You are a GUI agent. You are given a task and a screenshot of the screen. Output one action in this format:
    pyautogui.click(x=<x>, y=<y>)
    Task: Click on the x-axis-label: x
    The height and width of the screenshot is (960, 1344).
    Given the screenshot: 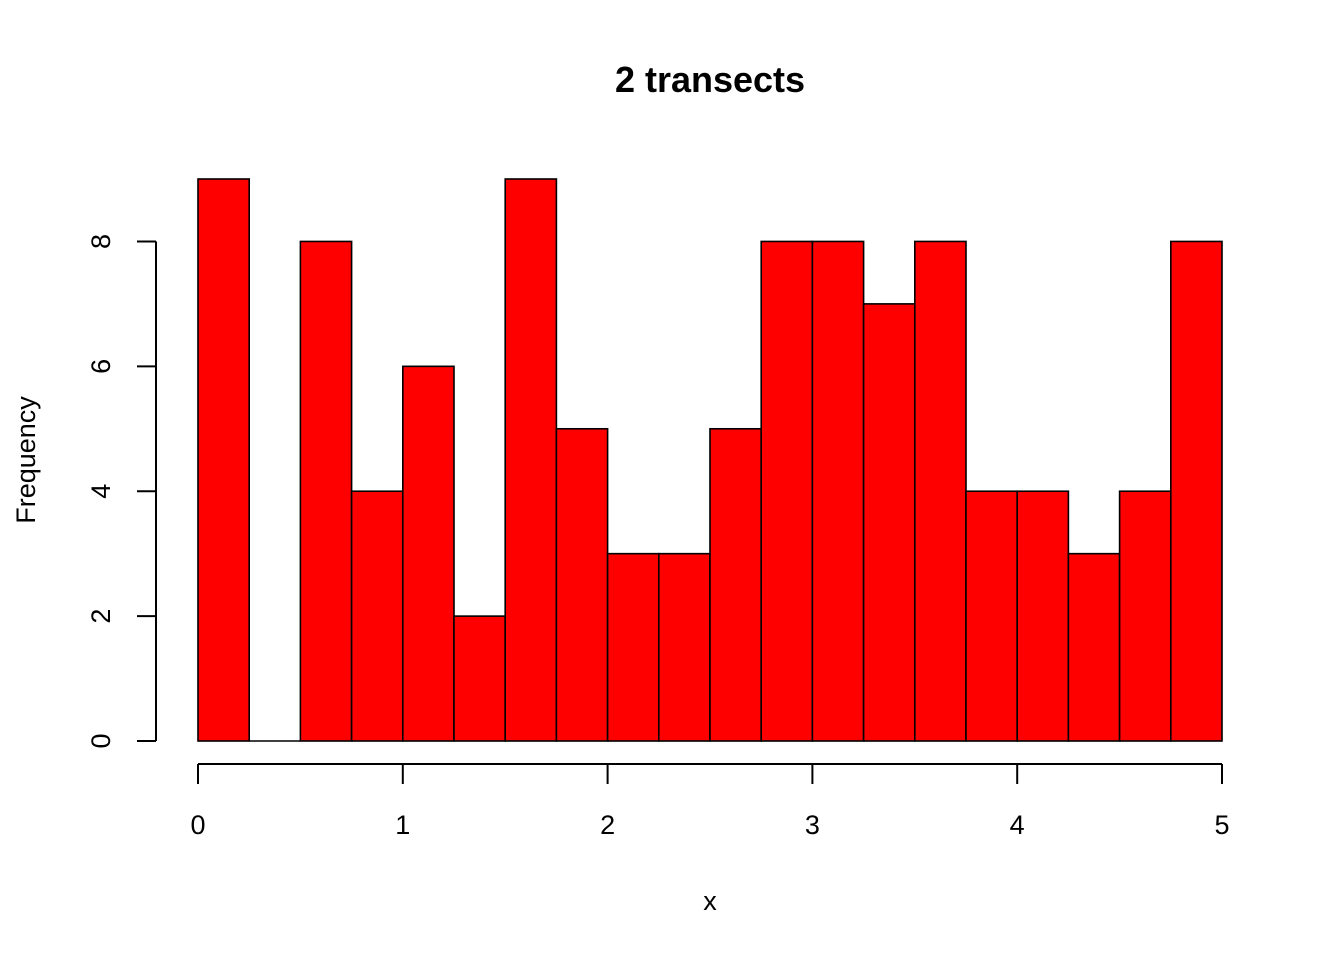 What is the action you would take?
    pyautogui.click(x=710, y=901)
    